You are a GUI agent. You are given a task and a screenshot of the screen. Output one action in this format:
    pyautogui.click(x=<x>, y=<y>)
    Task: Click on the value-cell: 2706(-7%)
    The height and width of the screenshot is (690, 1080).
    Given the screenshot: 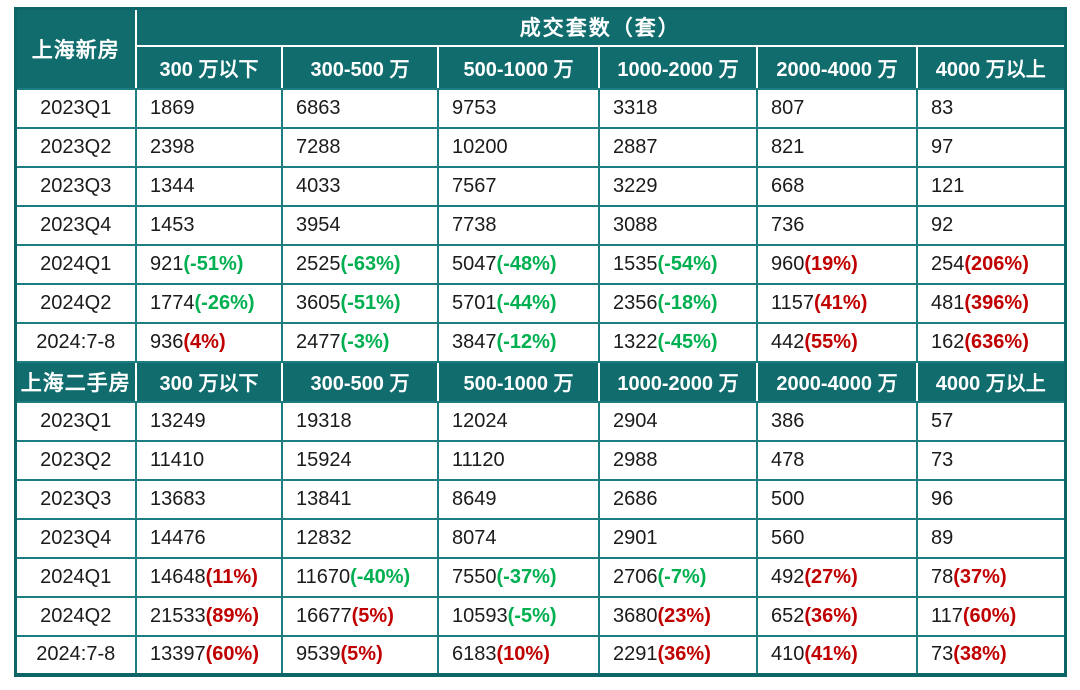 What is the action you would take?
    pyautogui.click(x=678, y=577)
    